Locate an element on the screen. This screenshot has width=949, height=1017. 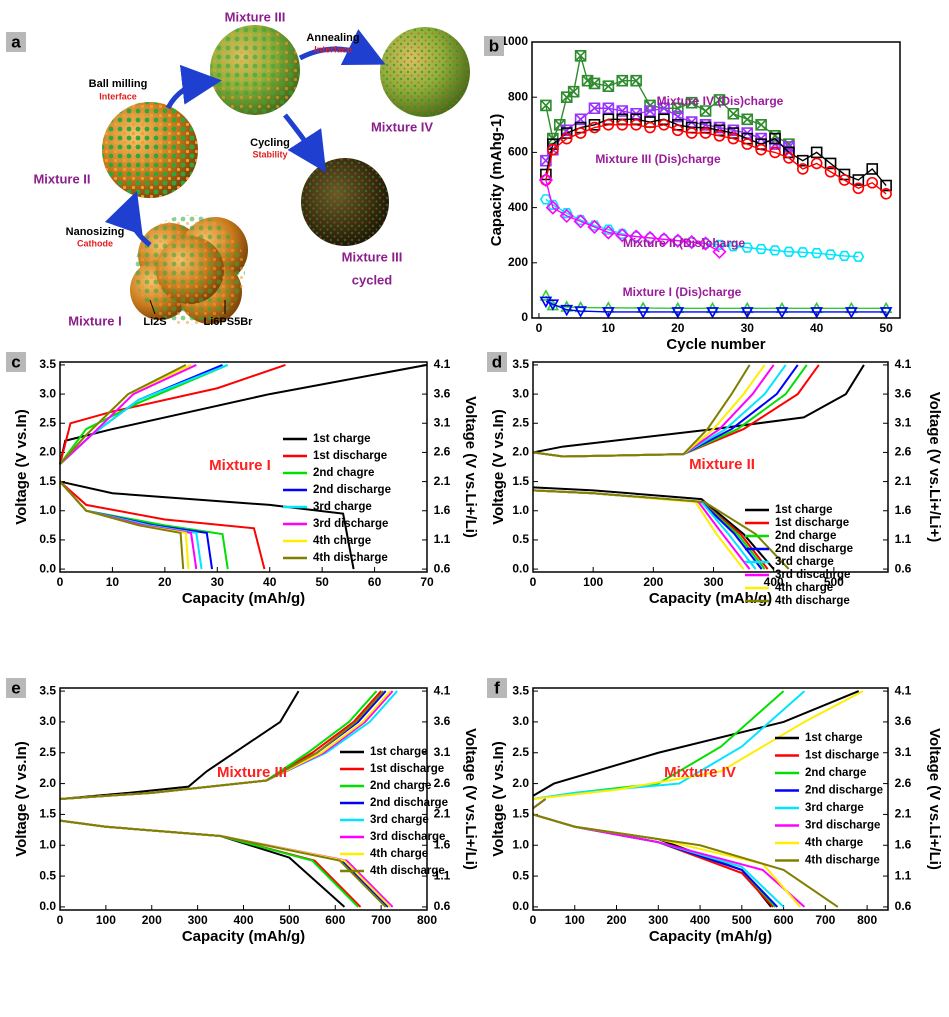
y2-tick-label: 3.1 is located at coordinates (442, 422).